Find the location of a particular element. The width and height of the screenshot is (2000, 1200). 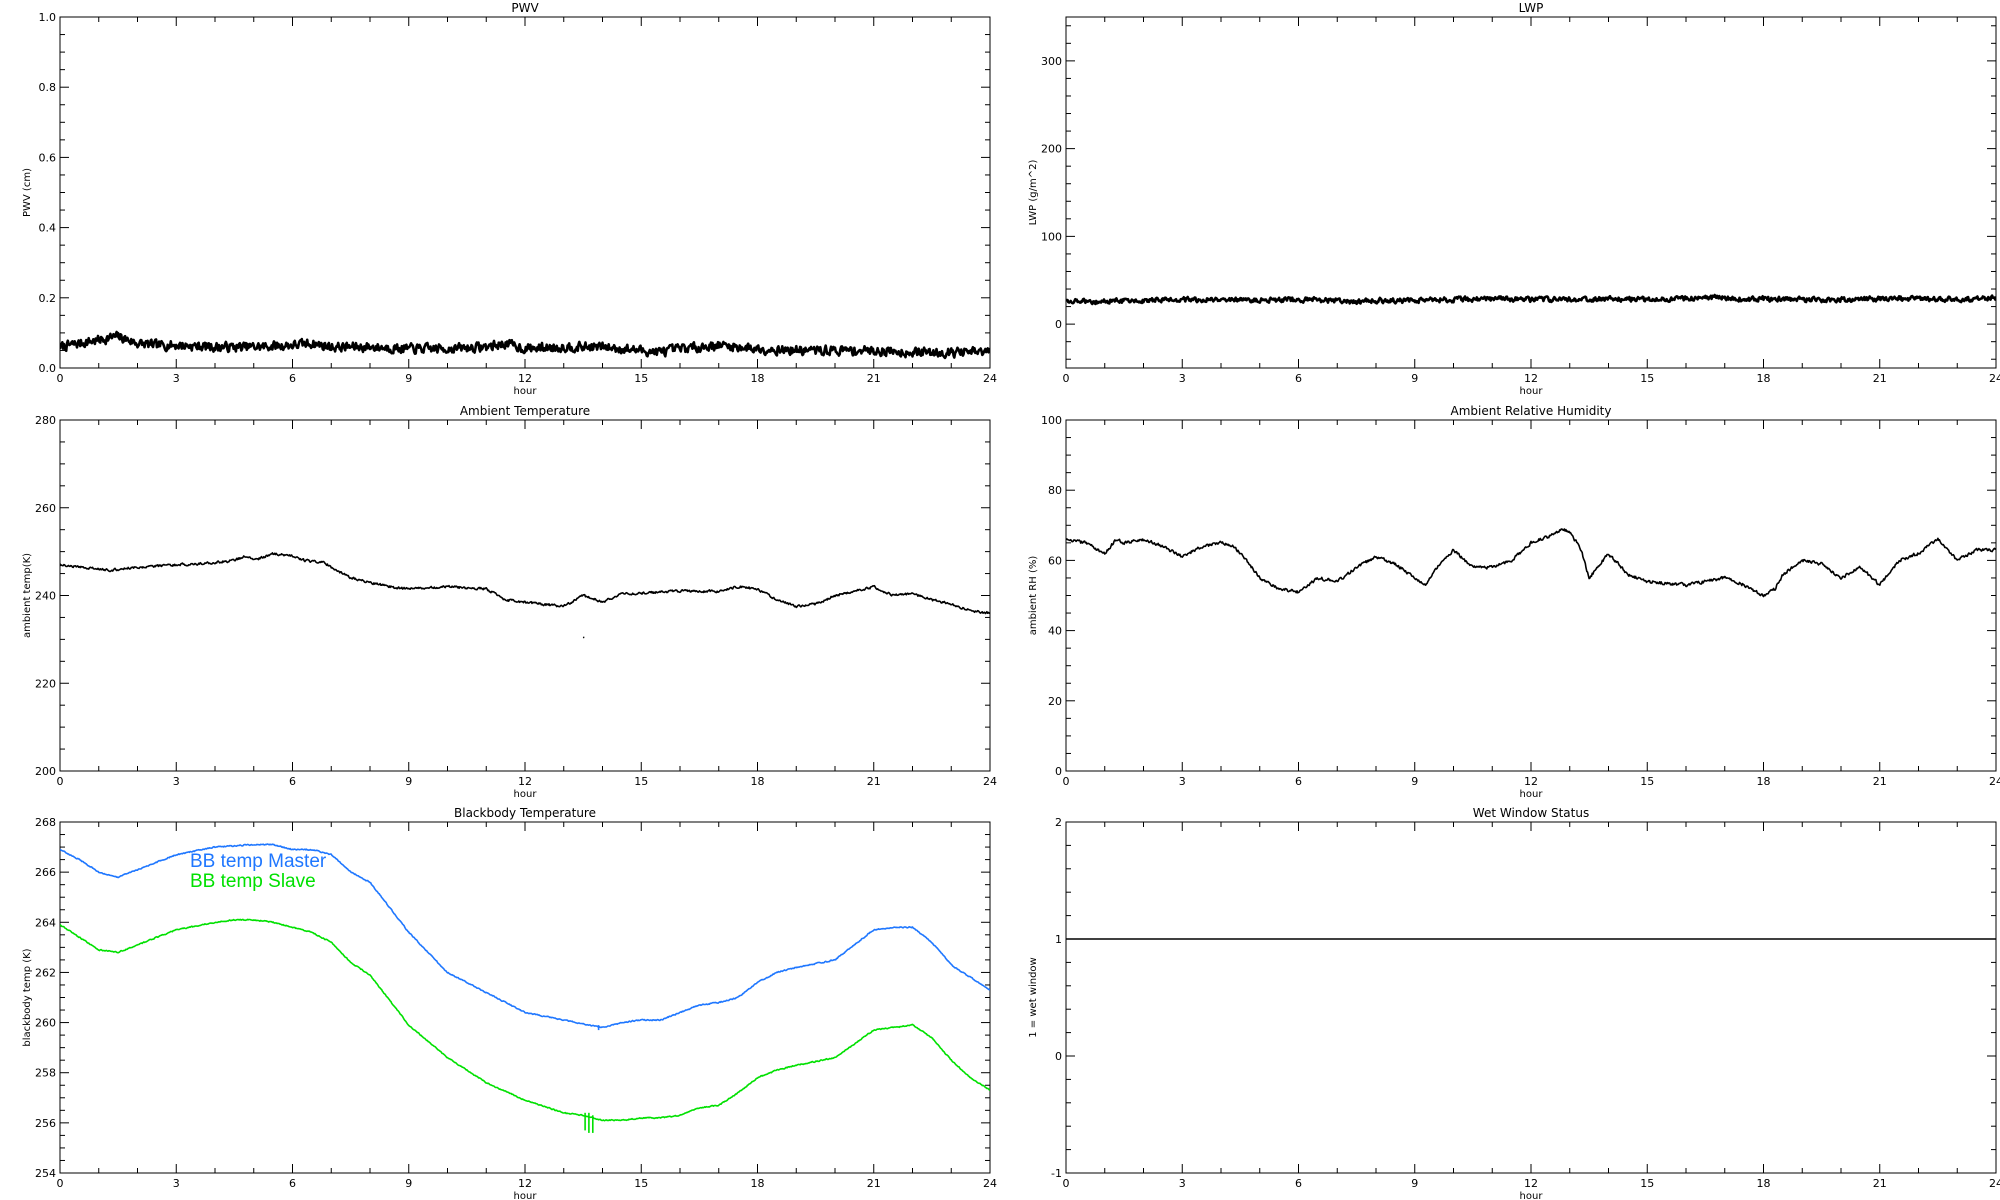

chart-title: Ambient Relative Humidity is located at coordinates (1531, 411).